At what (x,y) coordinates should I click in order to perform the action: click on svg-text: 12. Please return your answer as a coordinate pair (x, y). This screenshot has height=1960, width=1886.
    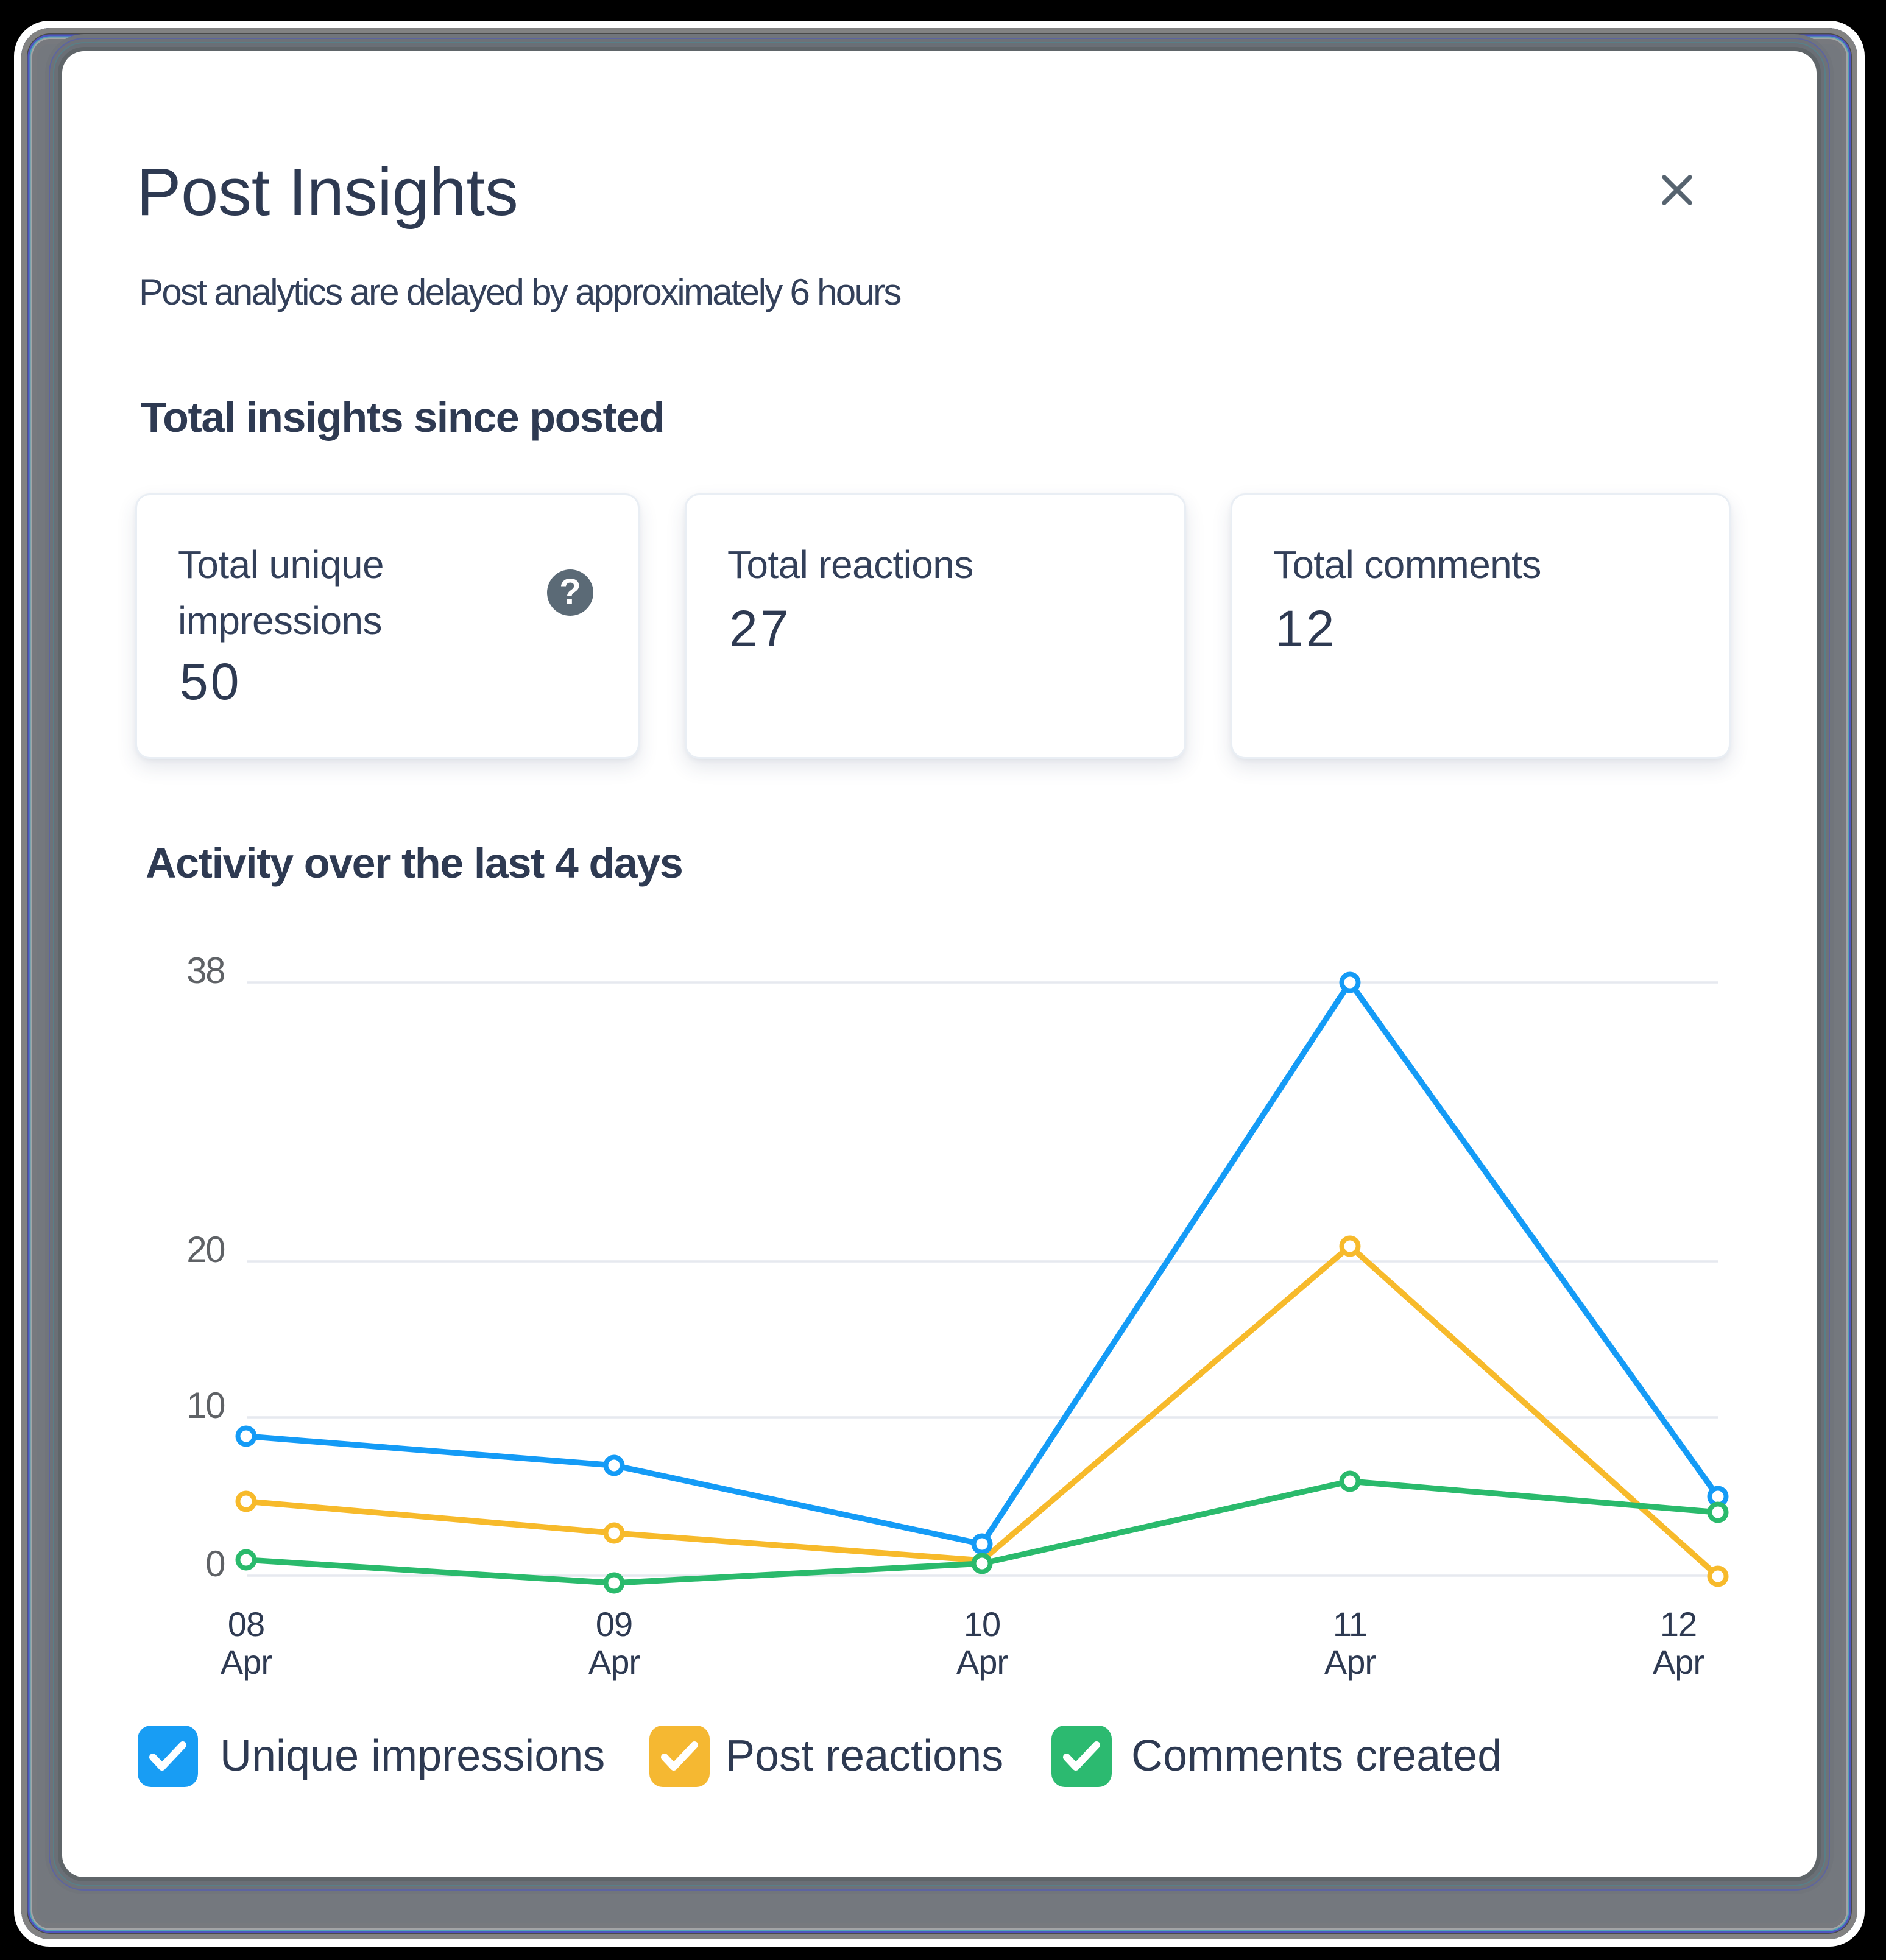
    Looking at the image, I should click on (1679, 1624).